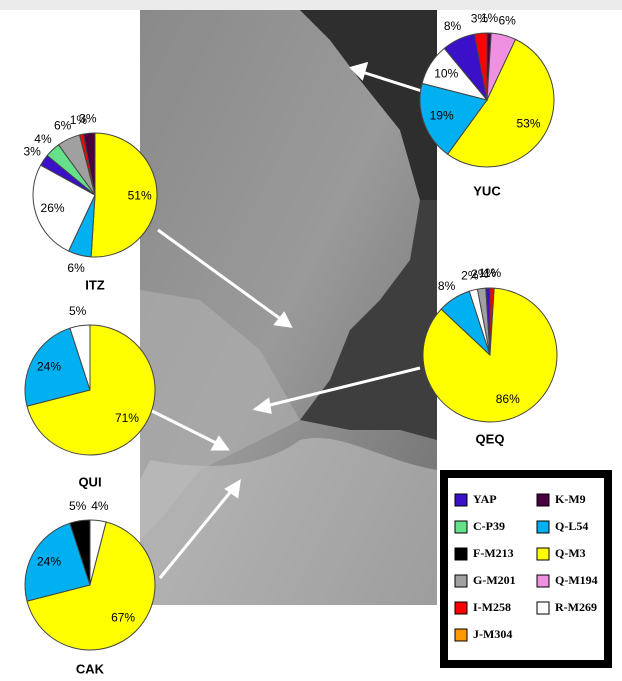 This screenshot has width=622, height=681. I want to click on slice-label: 53%, so click(529, 124).